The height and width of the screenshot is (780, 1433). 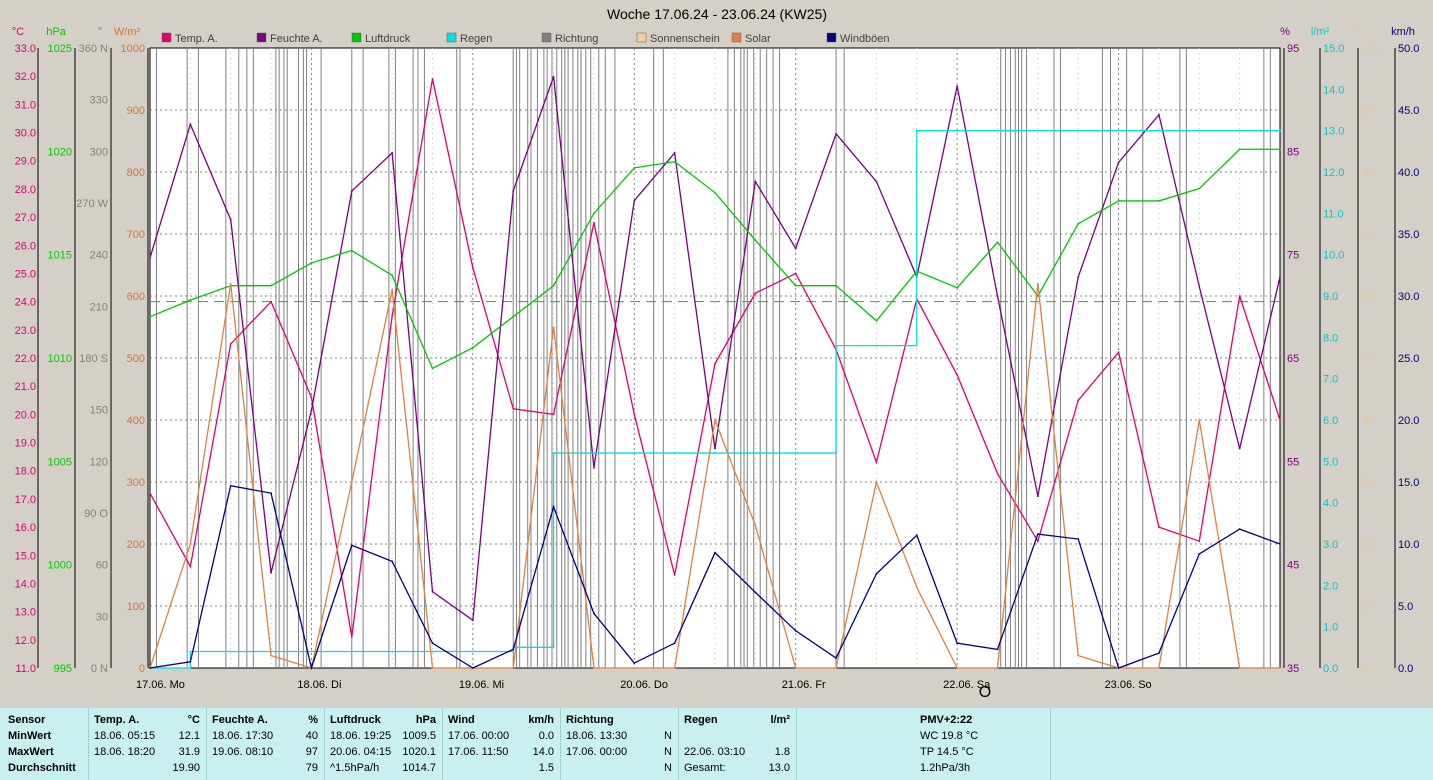 I want to click on tick-label: 90 O, so click(x=96, y=514).